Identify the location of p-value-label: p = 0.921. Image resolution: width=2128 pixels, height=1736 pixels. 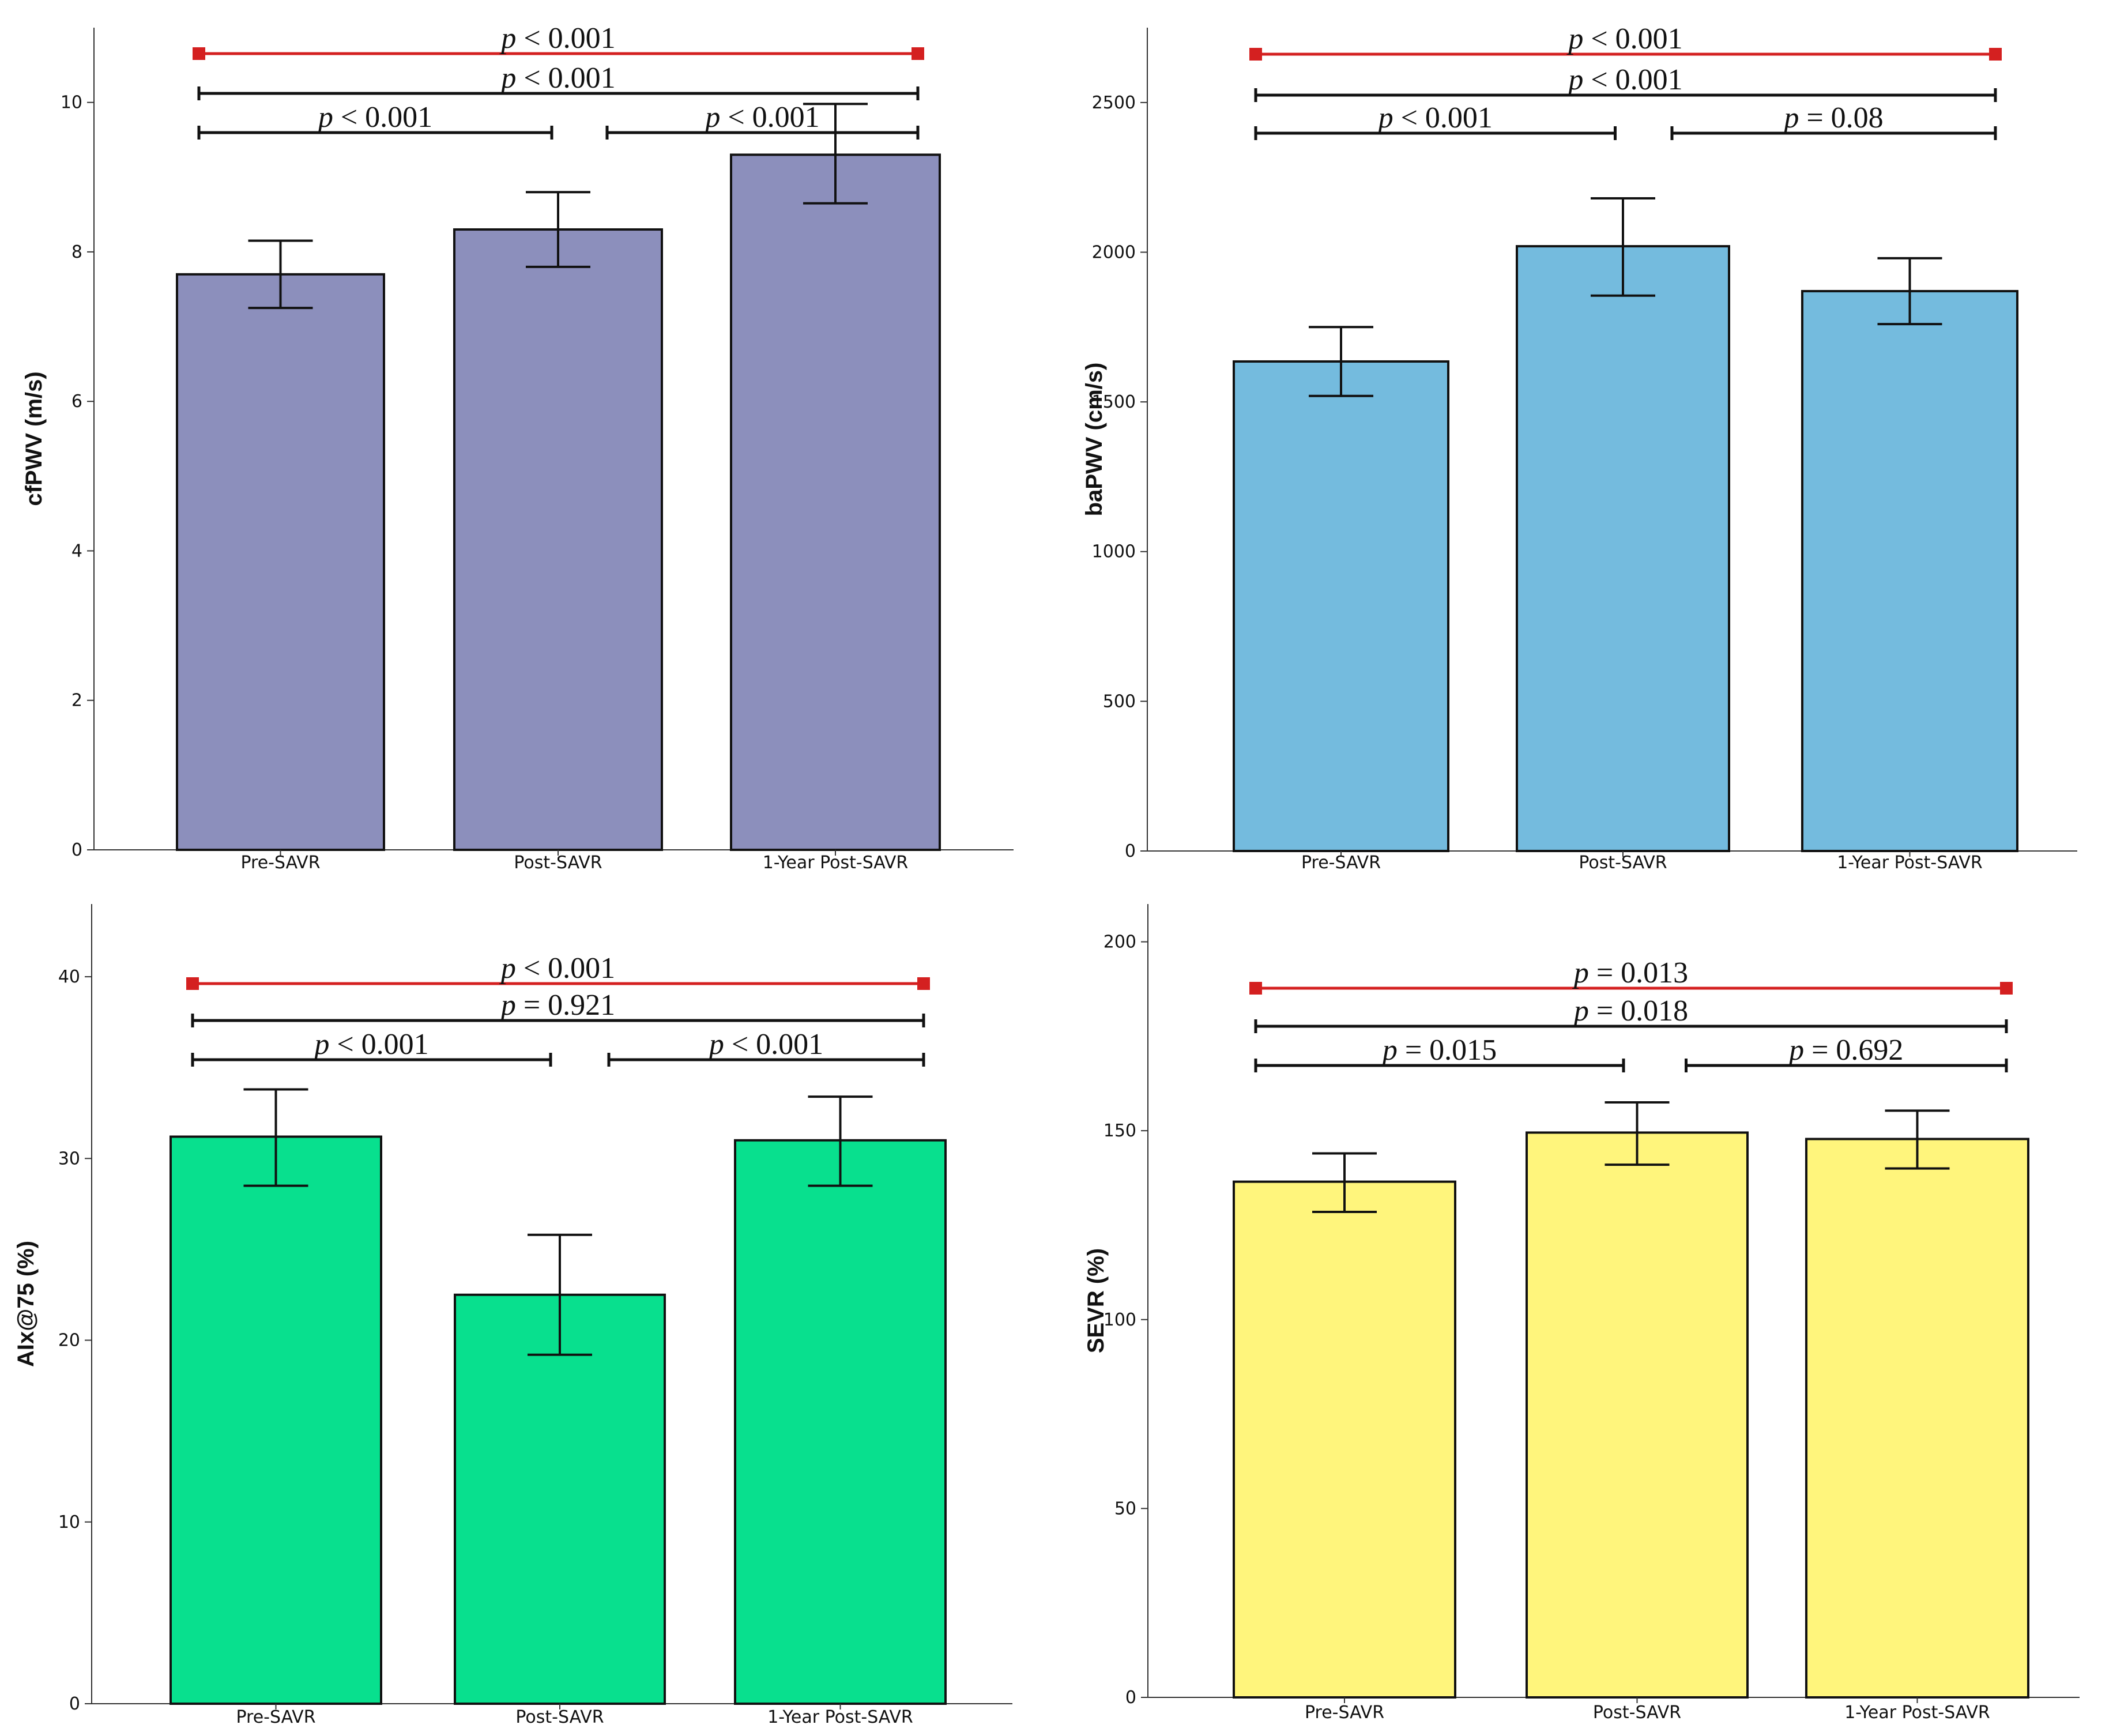
(557, 1005).